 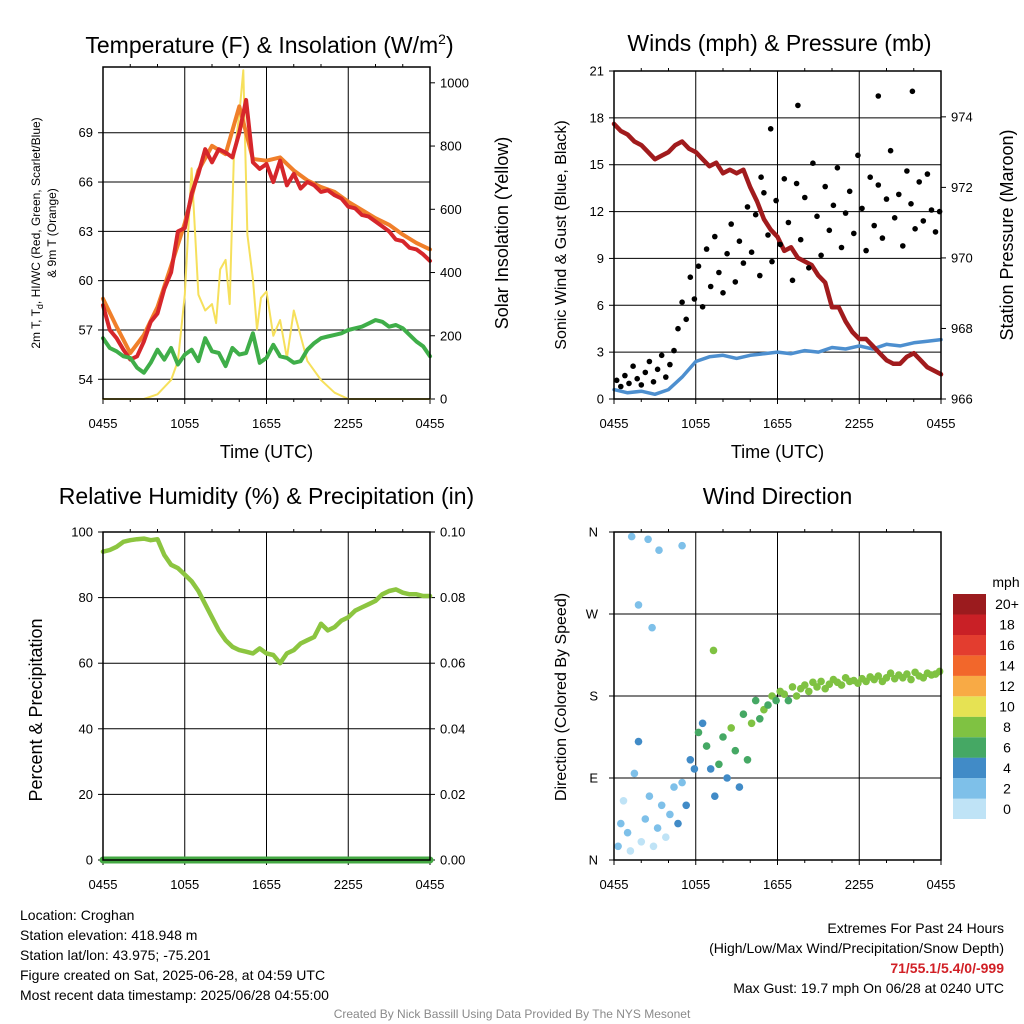 What do you see at coordinates (1007, 727) in the screenshot?
I see `colorbar-tick-label: 8` at bounding box center [1007, 727].